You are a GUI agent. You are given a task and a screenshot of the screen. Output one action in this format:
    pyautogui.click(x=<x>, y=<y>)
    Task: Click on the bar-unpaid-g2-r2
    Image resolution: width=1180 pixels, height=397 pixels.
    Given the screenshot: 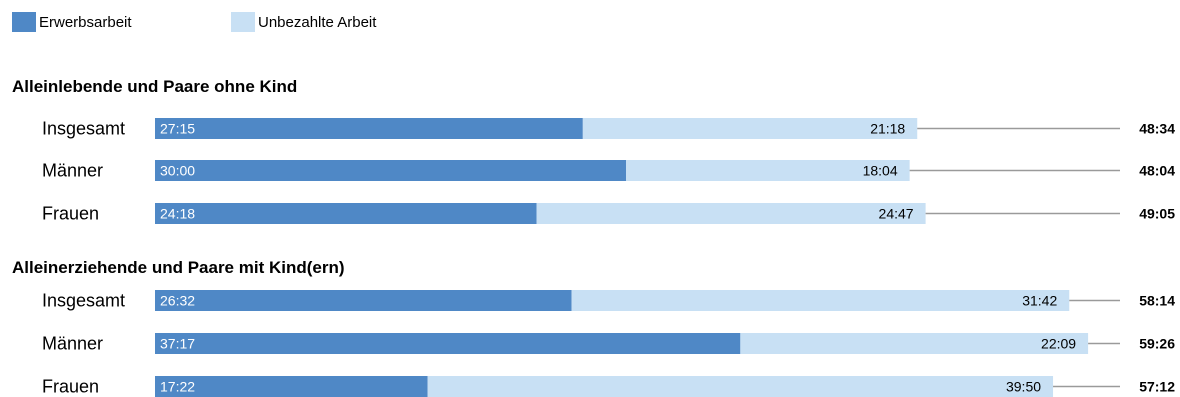 What is the action you would take?
    pyautogui.click(x=914, y=343)
    